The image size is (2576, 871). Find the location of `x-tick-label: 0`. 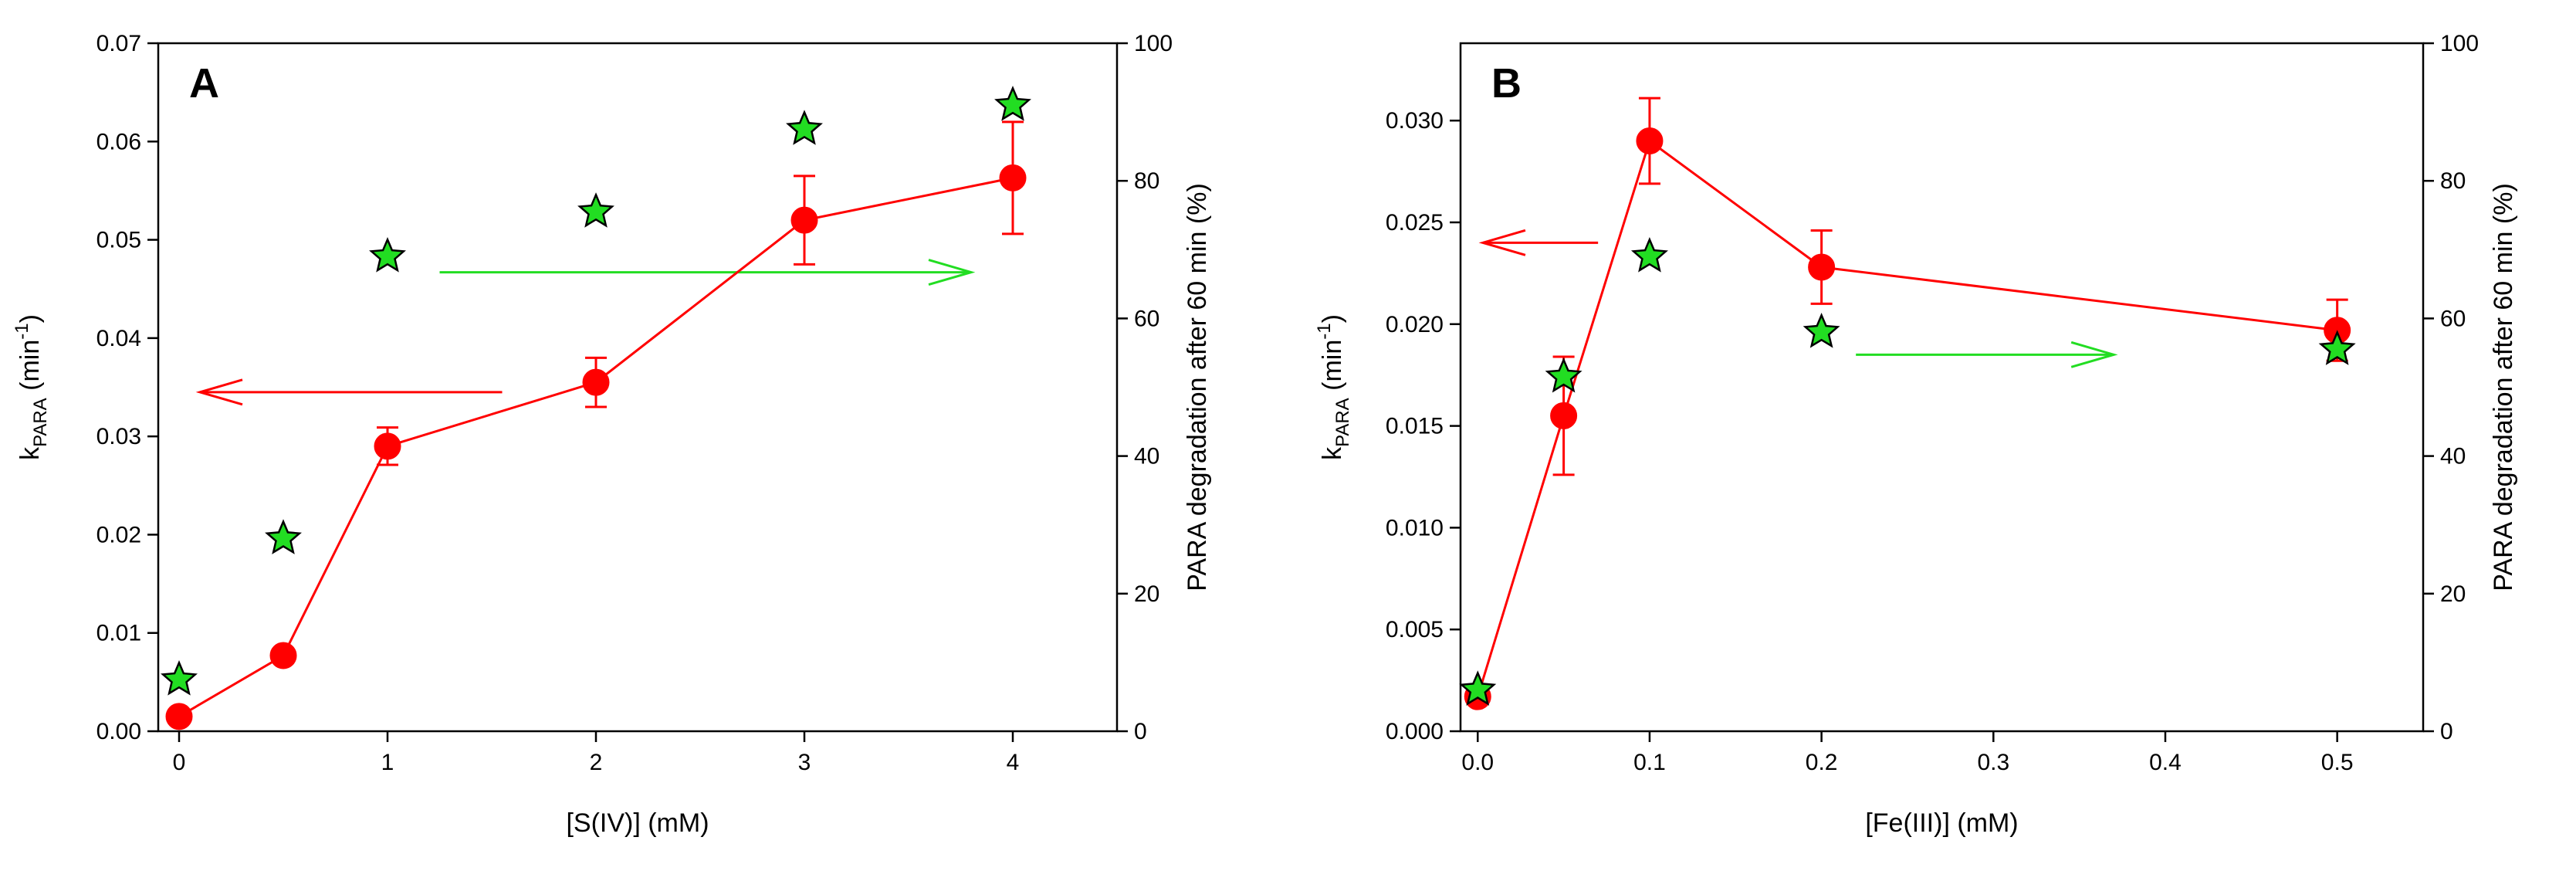

x-tick-label: 0 is located at coordinates (179, 762).